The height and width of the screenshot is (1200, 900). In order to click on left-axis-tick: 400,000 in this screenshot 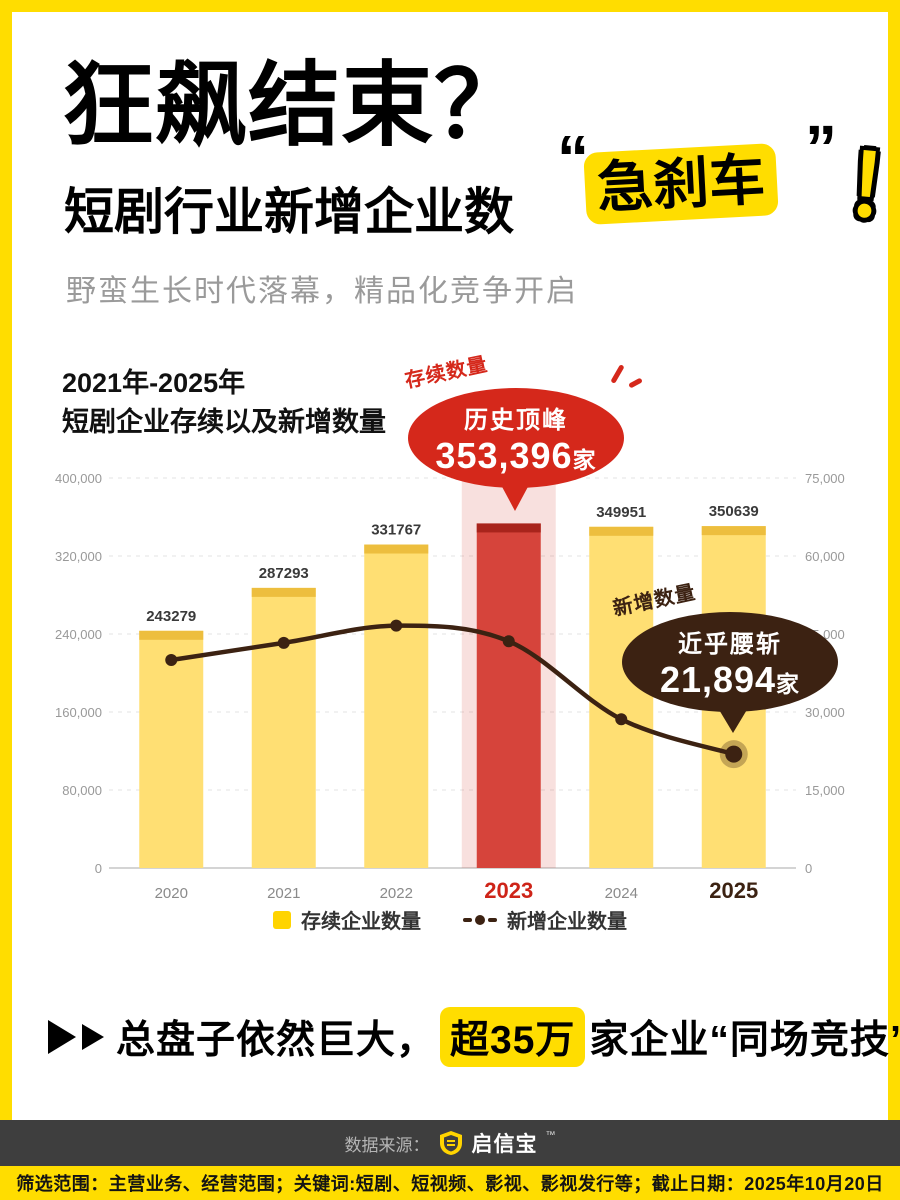, I will do `click(78, 478)`.